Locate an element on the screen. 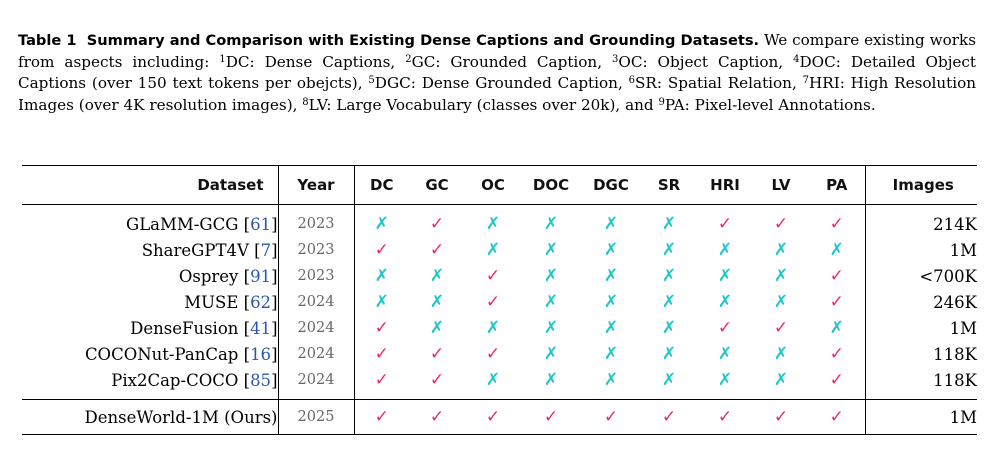 The width and height of the screenshot is (1002, 462). dataset-label: DenseWorld-1M (Ours) is located at coordinates (181, 417).